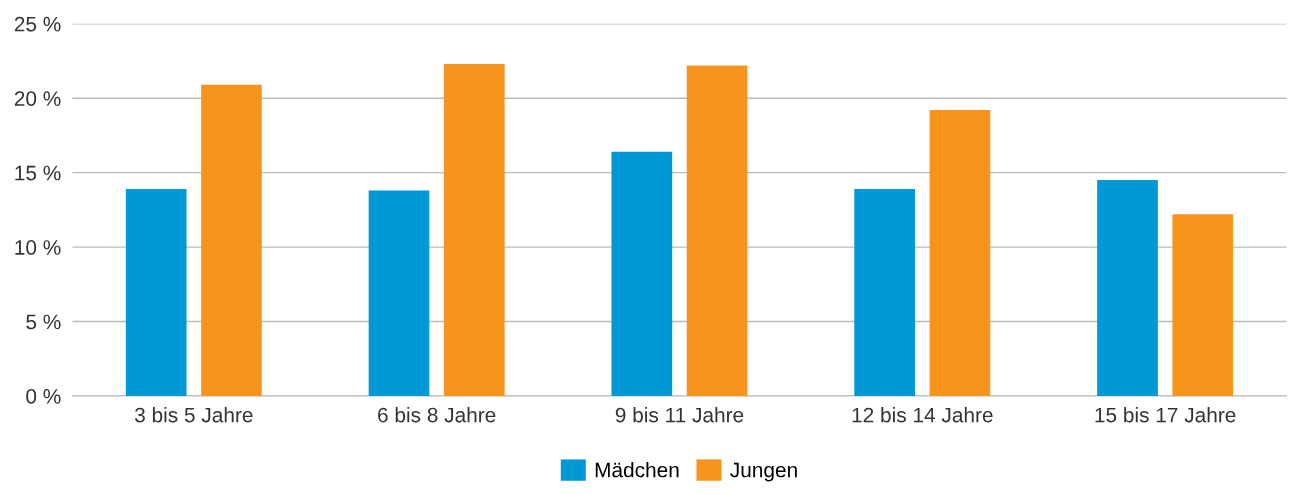 Image resolution: width=1293 pixels, height=495 pixels. What do you see at coordinates (38, 173) in the screenshot?
I see `y-tick-label: 15 %` at bounding box center [38, 173].